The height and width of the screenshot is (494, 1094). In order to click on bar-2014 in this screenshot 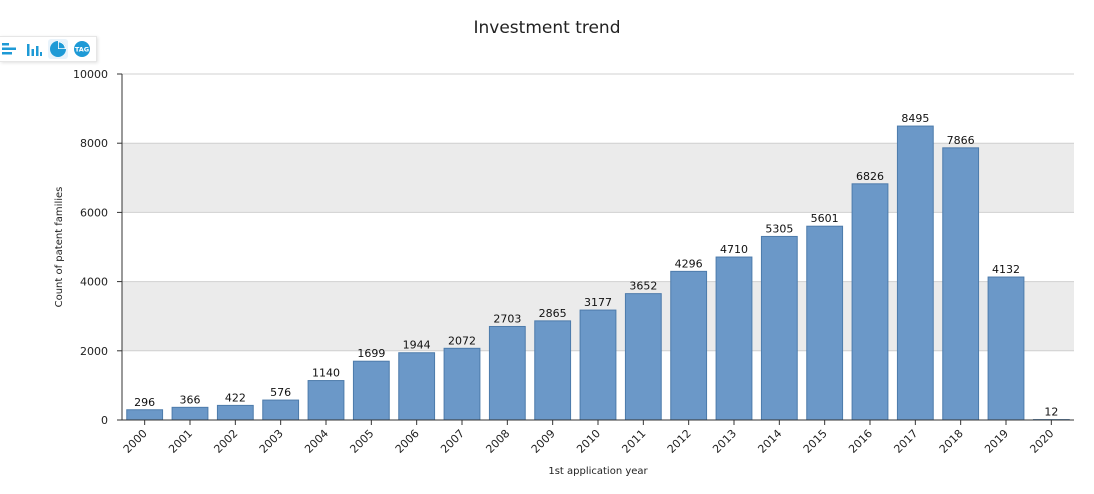, I will do `click(779, 328)`.